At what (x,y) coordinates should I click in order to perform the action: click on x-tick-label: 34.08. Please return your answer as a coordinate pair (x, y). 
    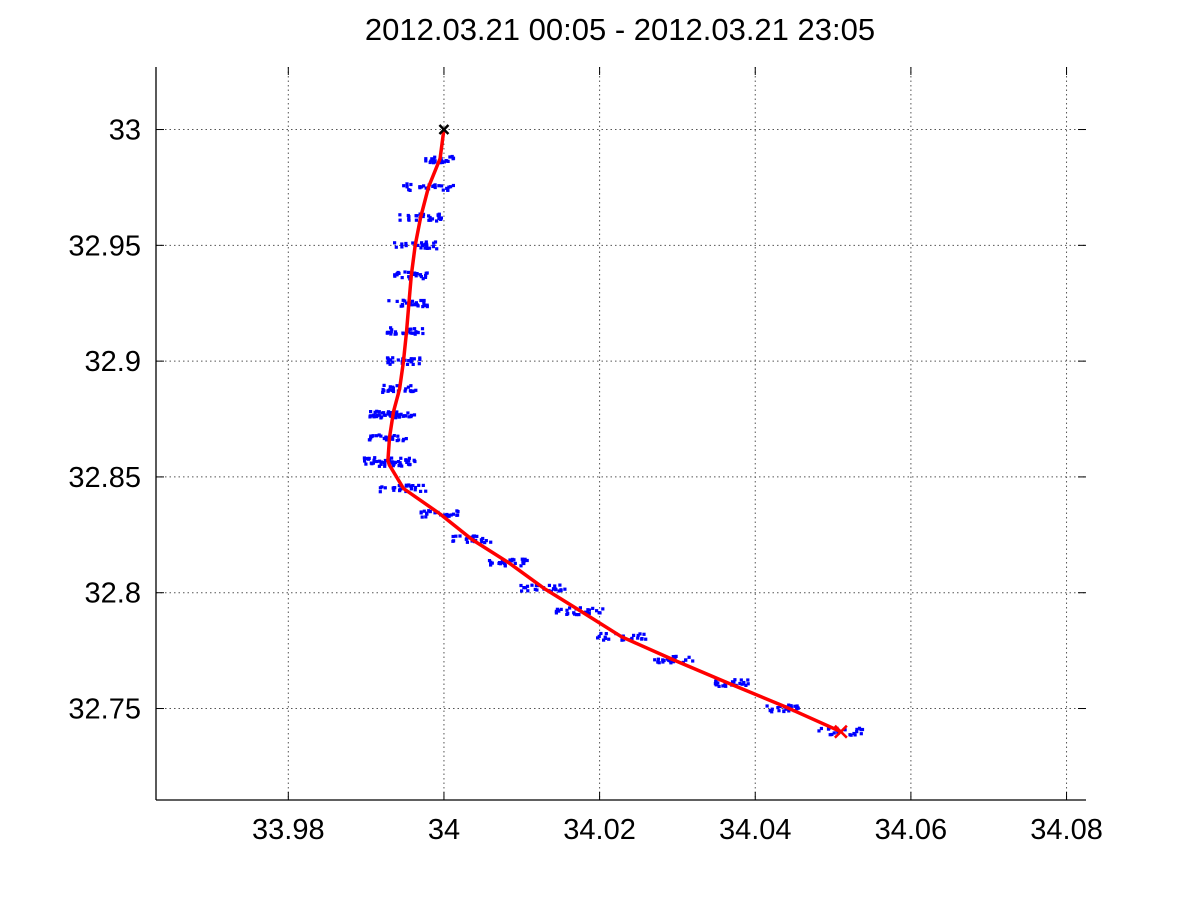
    Looking at the image, I should click on (1066, 830).